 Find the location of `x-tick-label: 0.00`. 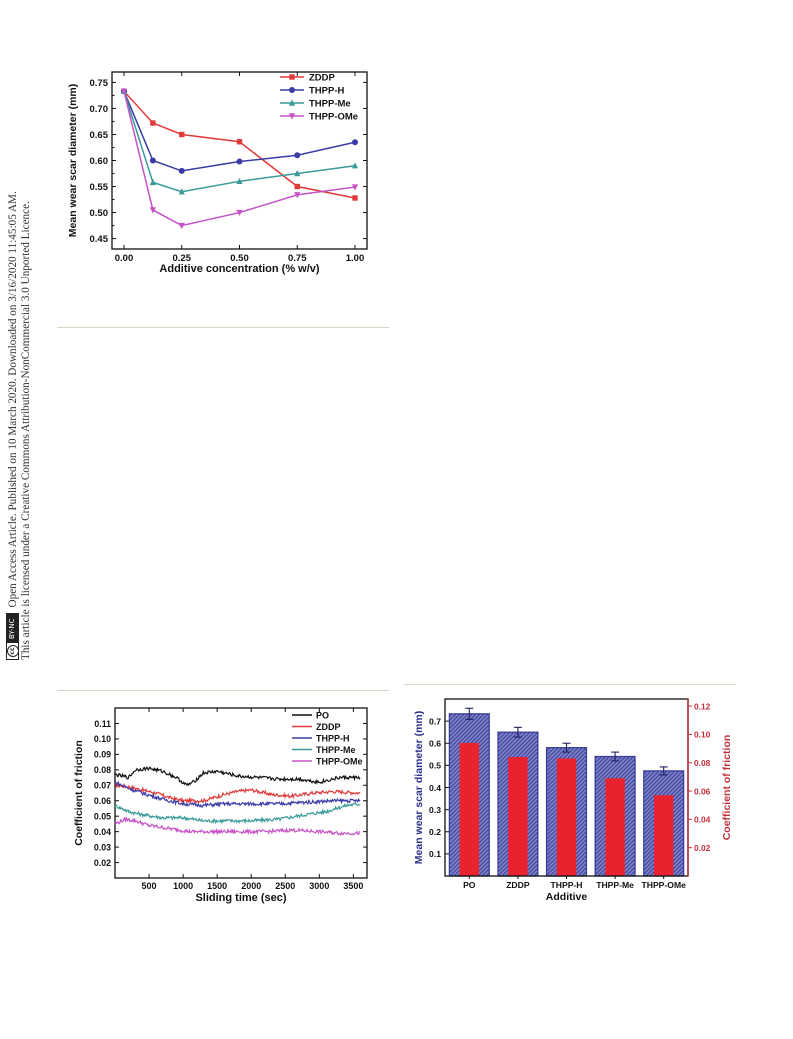

x-tick-label: 0.00 is located at coordinates (124, 258).